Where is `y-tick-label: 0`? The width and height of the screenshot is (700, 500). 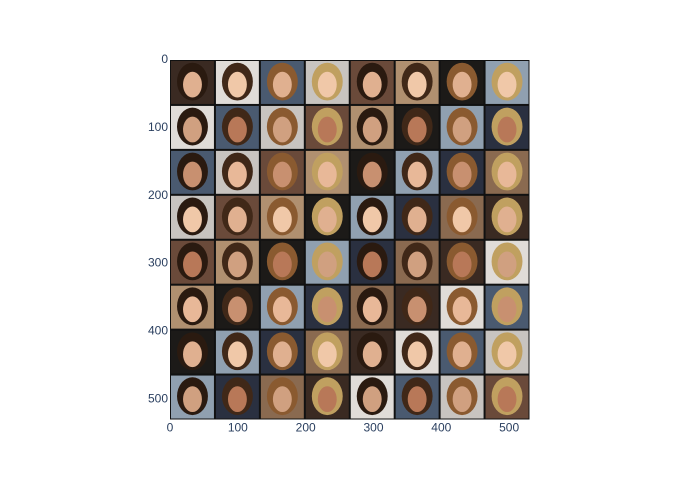 y-tick-label: 0 is located at coordinates (164, 59).